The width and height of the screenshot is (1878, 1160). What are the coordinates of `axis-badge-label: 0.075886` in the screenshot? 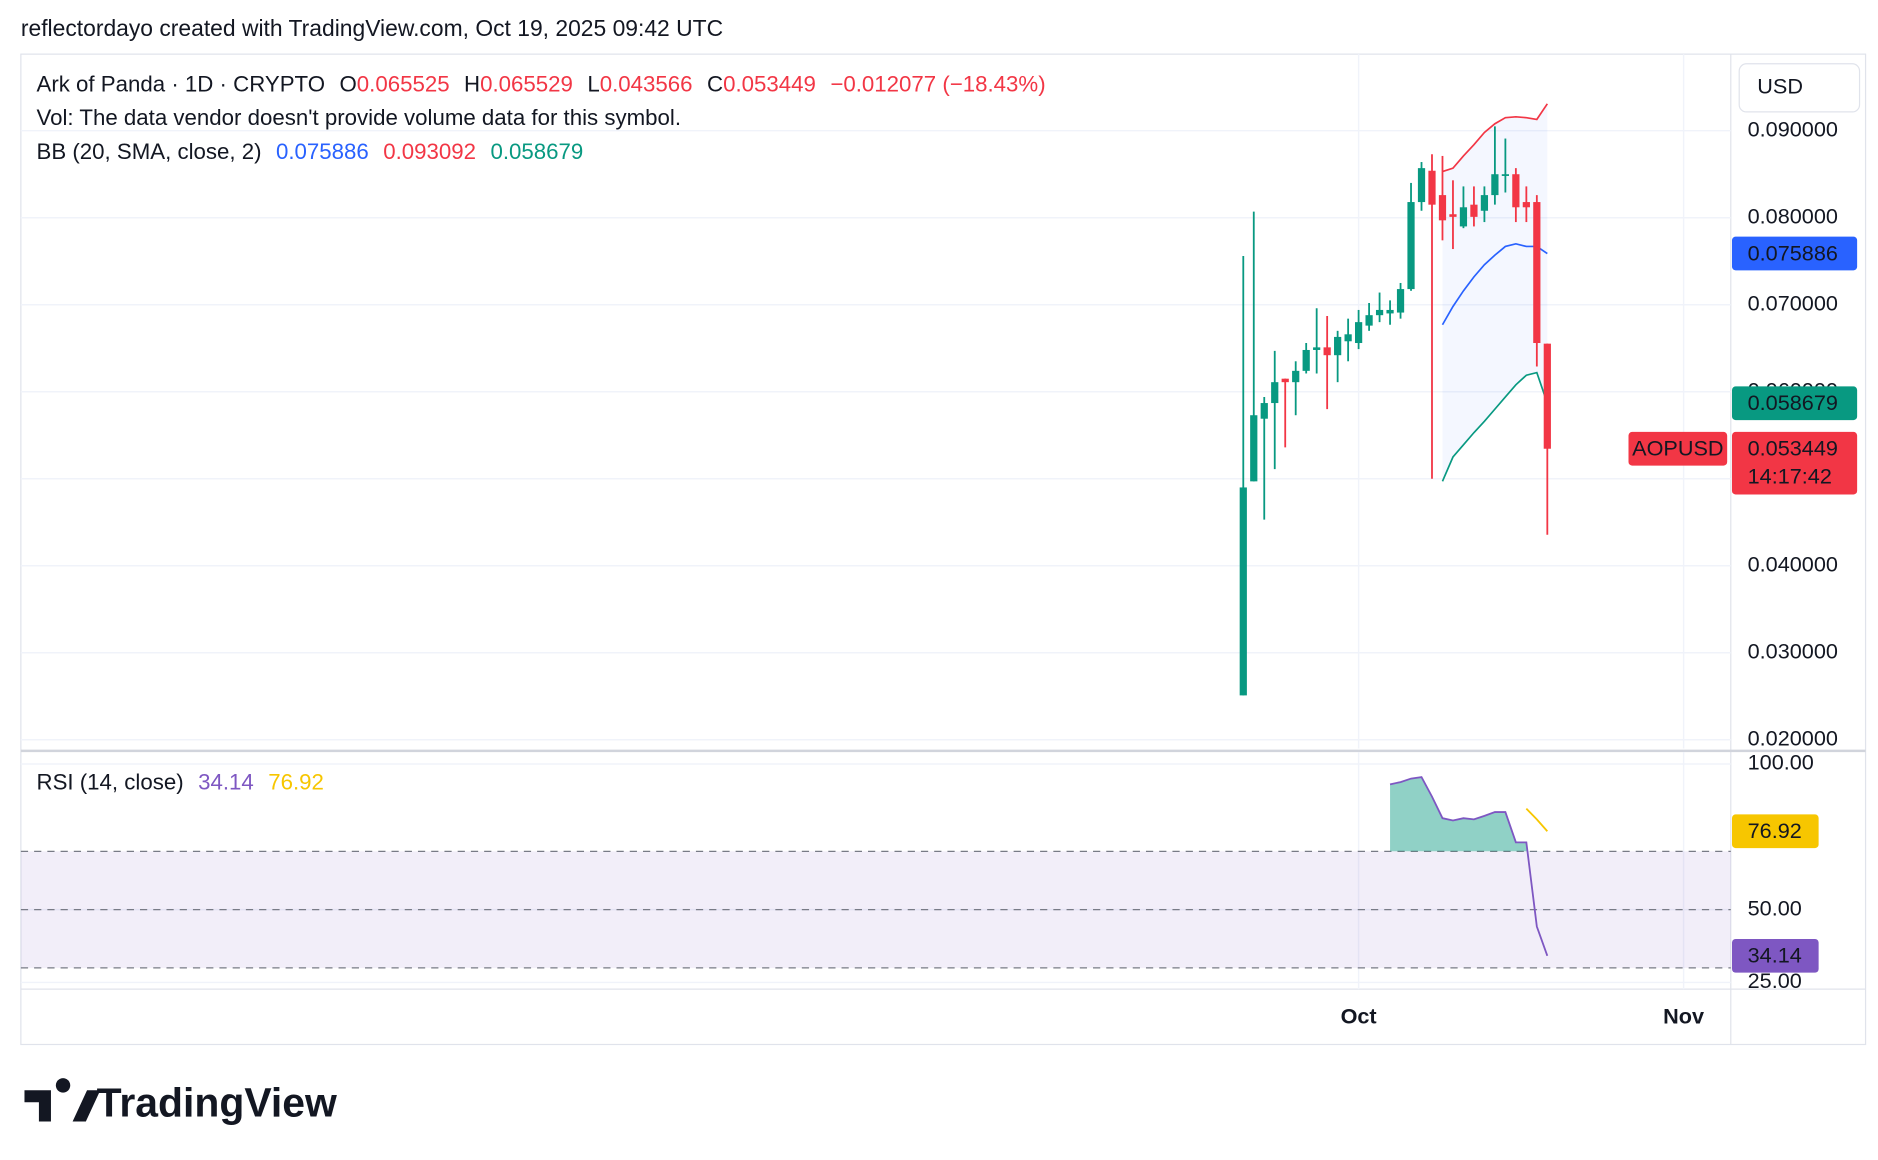 It's located at (1793, 252).